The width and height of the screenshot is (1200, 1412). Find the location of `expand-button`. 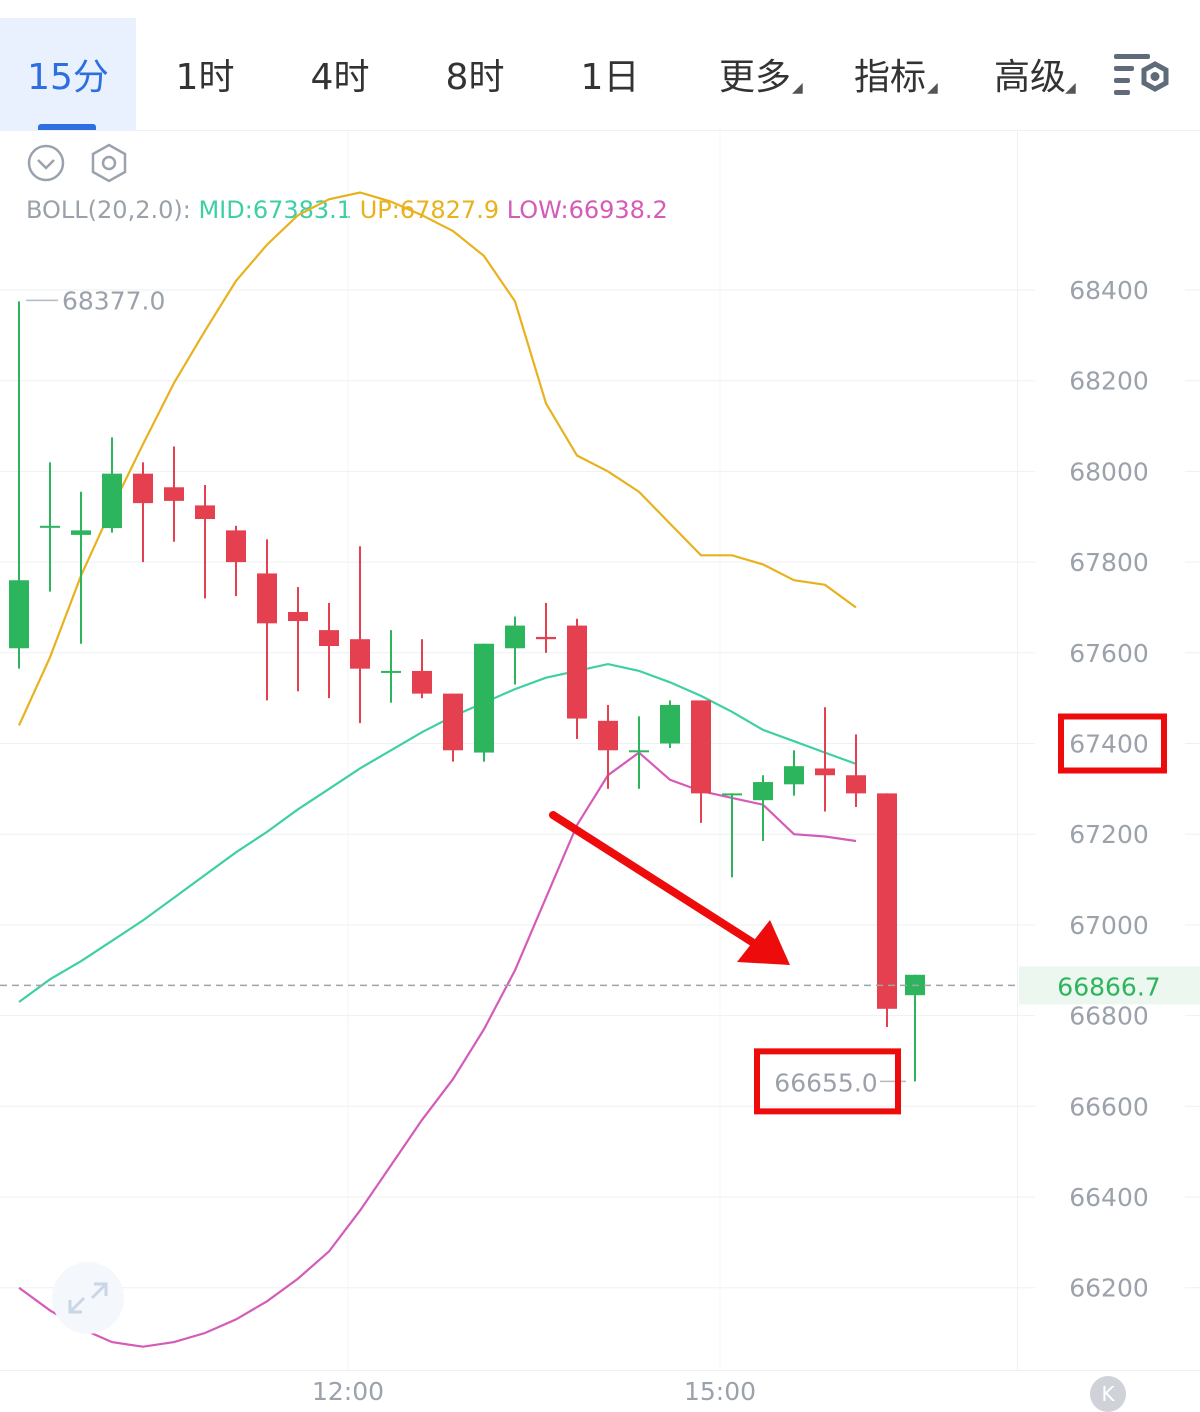

expand-button is located at coordinates (88, 1298).